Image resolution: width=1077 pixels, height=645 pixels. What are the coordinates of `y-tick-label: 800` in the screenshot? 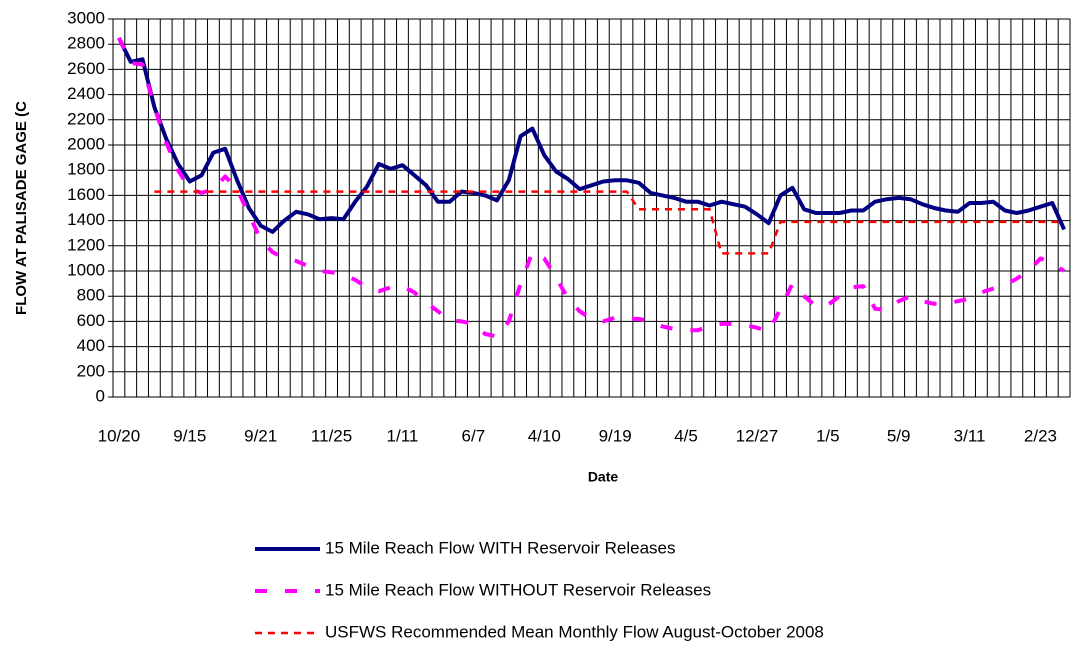 It's located at (91, 295).